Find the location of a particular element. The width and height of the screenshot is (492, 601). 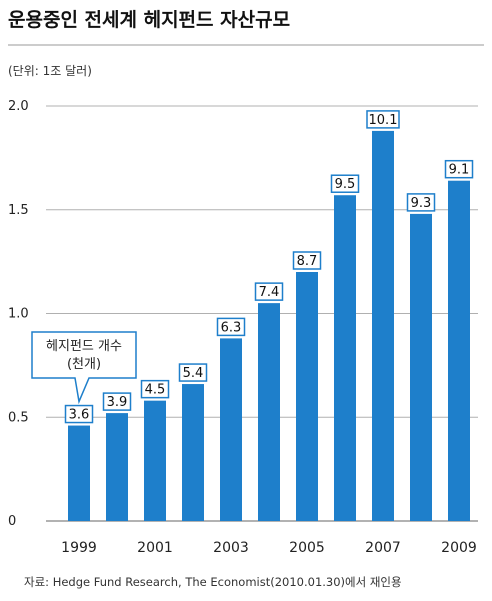

data-label: 9.1 is located at coordinates (459, 170).